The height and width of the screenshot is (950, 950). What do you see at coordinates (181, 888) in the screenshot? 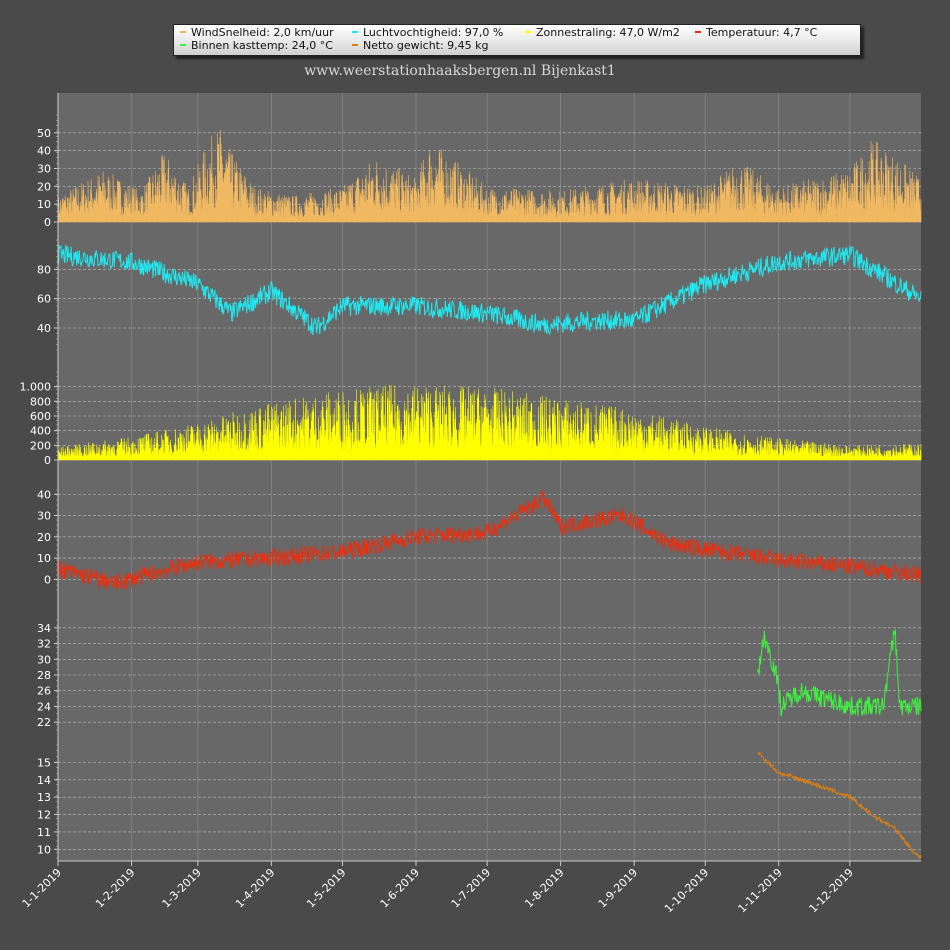
I see `x-tick-label: 1-3-2019` at bounding box center [181, 888].